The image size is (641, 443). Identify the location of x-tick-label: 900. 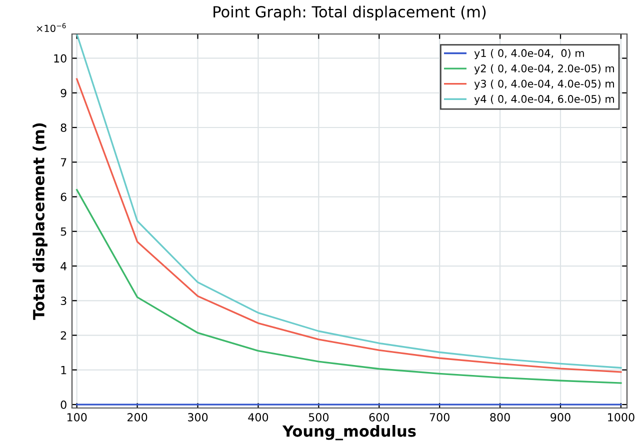
(560, 417).